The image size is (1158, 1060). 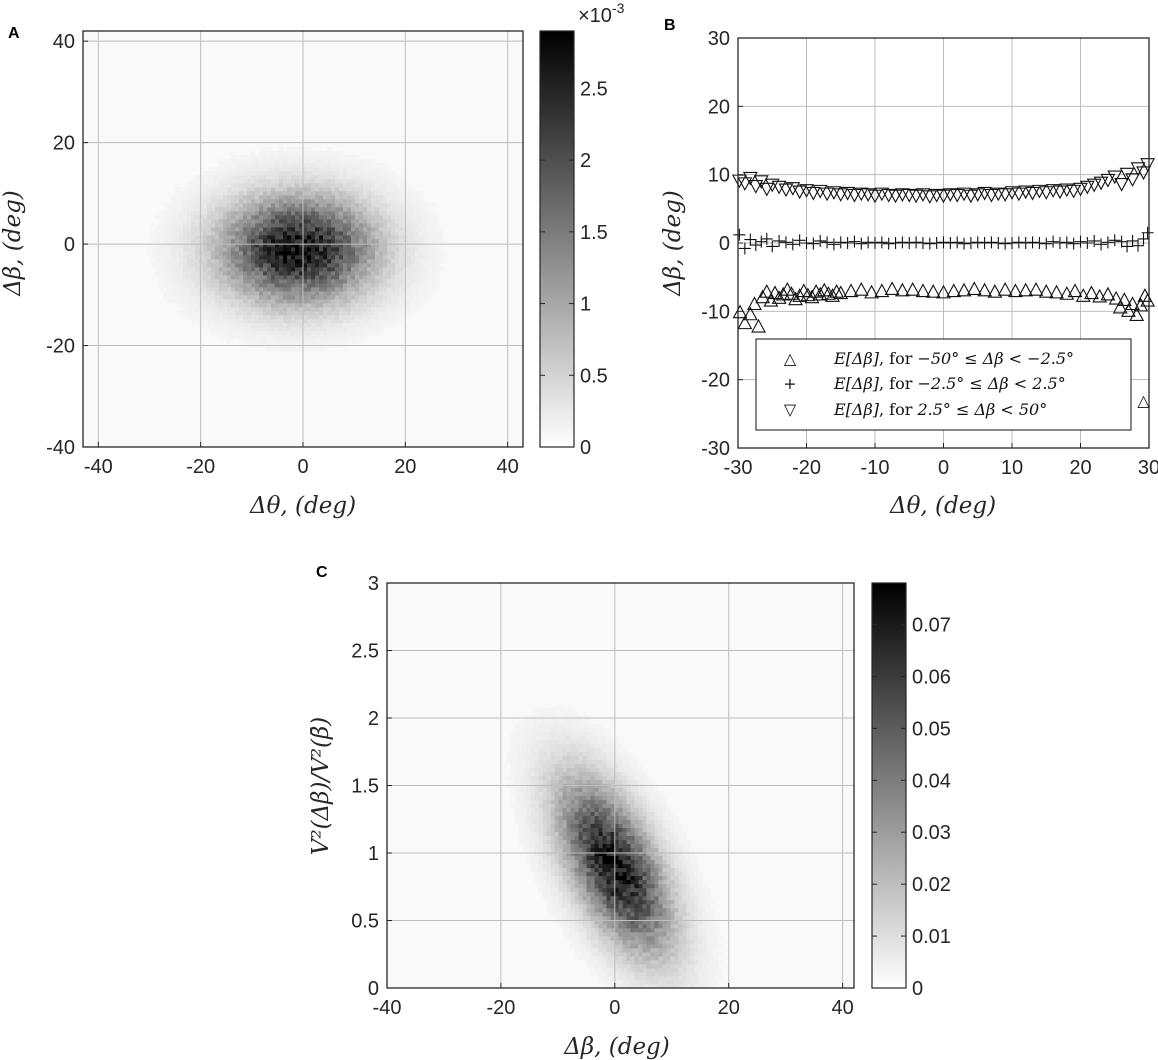 What do you see at coordinates (953, 358) in the screenshot?
I see `legend-label-1: E[Δβ], for −50° ≤ Δβ < −2.5°` at bounding box center [953, 358].